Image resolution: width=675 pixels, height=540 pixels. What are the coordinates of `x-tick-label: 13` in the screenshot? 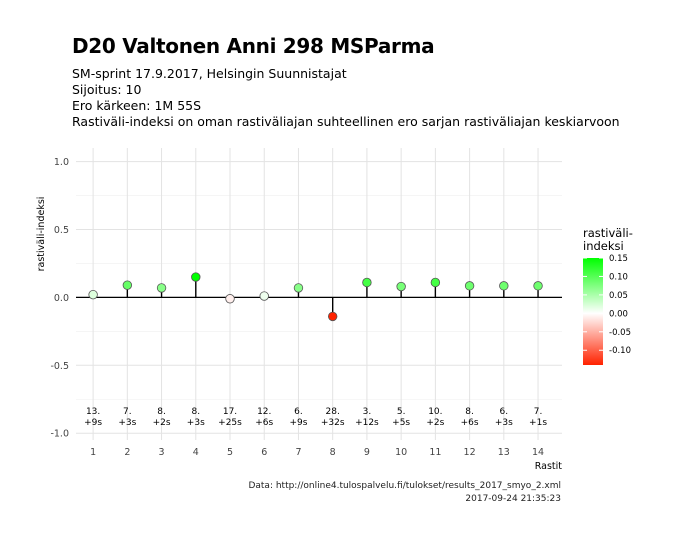 It's located at (504, 452).